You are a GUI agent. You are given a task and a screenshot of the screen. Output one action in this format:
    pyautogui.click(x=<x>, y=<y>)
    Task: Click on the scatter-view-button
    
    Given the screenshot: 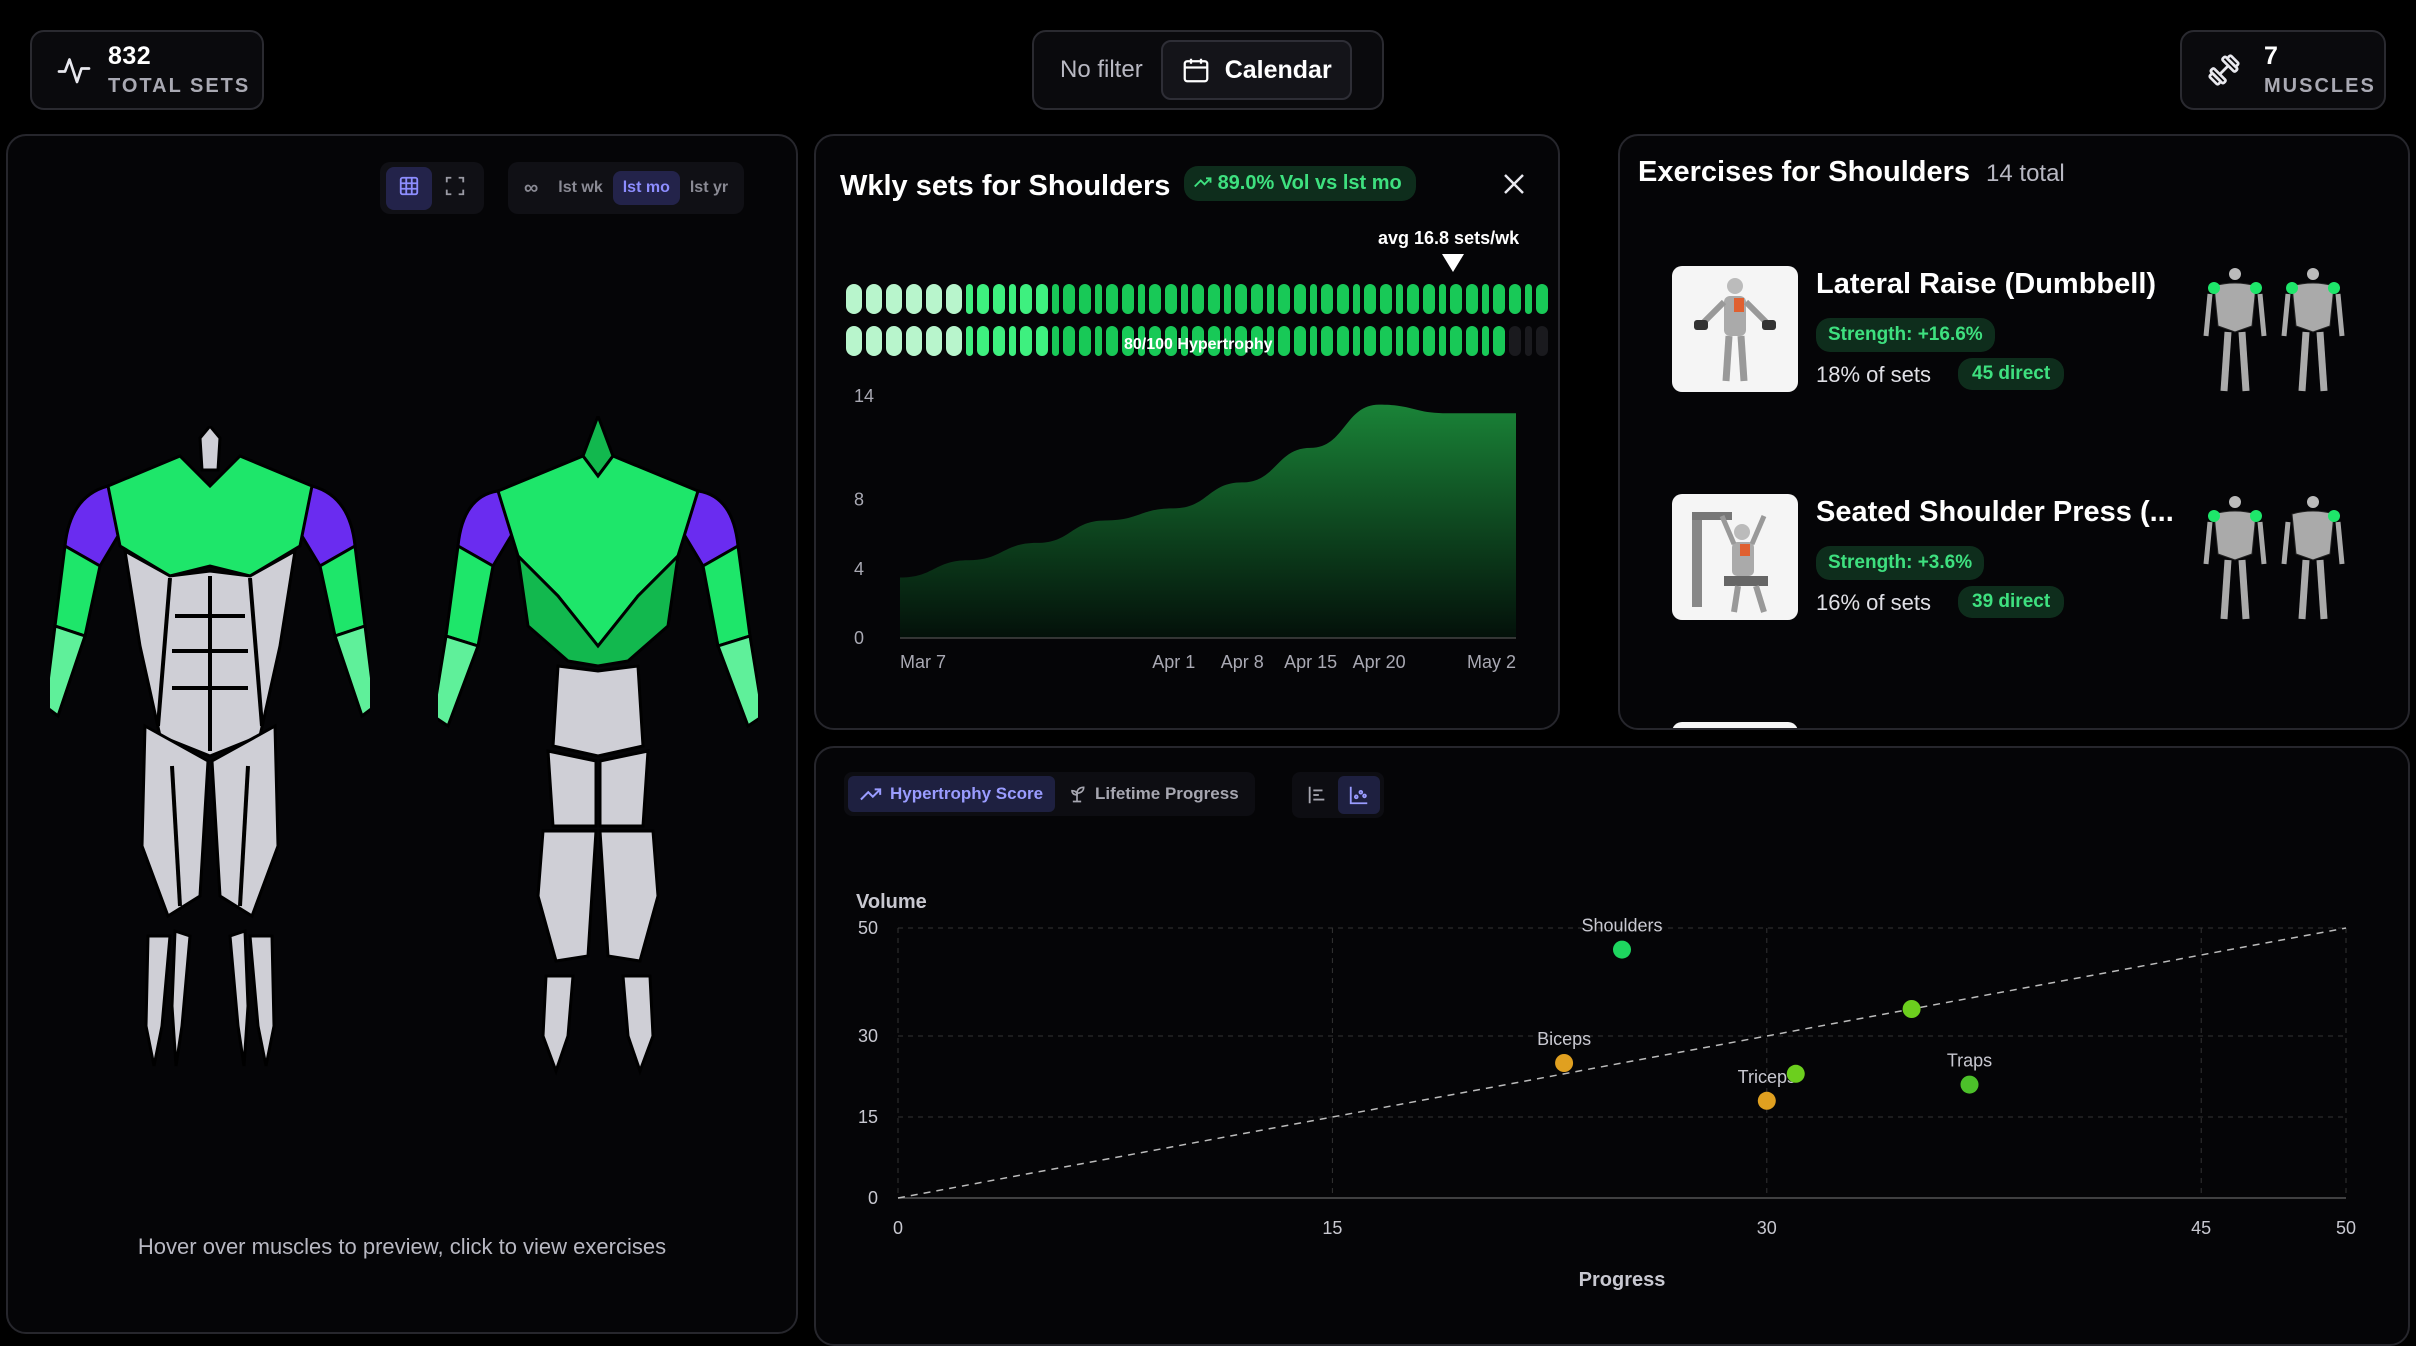 What is the action you would take?
    pyautogui.click(x=1359, y=795)
    